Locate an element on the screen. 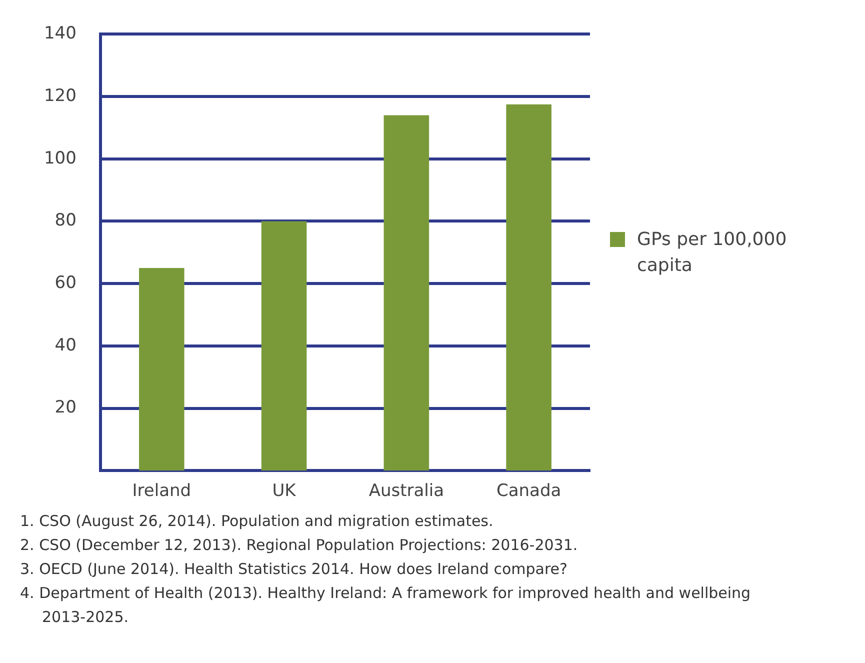 The image size is (865, 663). text: 4. Department of Health (2013). Healthy Ireland: A framework for improved health and wellbeing 2013-2025. is located at coordinates (386, 605).